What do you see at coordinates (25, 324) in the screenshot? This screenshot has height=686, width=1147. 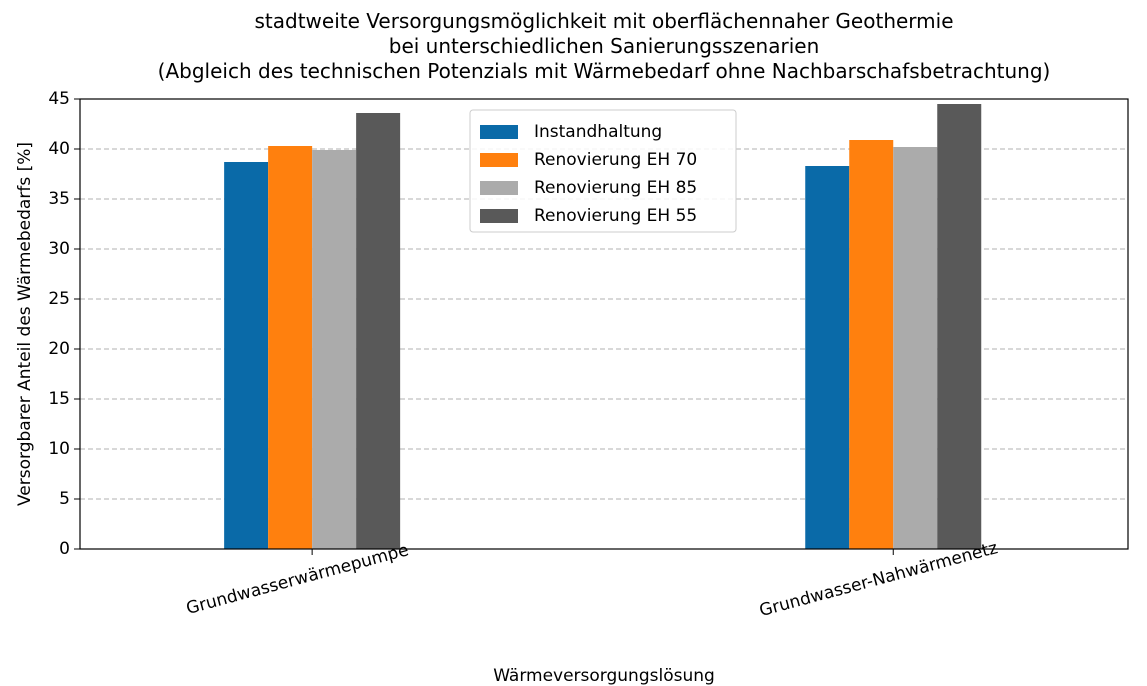 I see `y-axis-label: Versorgbarer Anteil des Wärmebedarfs [%]` at bounding box center [25, 324].